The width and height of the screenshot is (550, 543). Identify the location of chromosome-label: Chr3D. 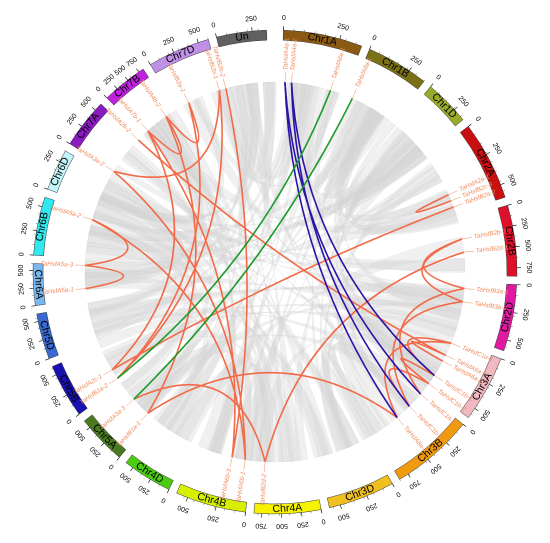
(360, 493).